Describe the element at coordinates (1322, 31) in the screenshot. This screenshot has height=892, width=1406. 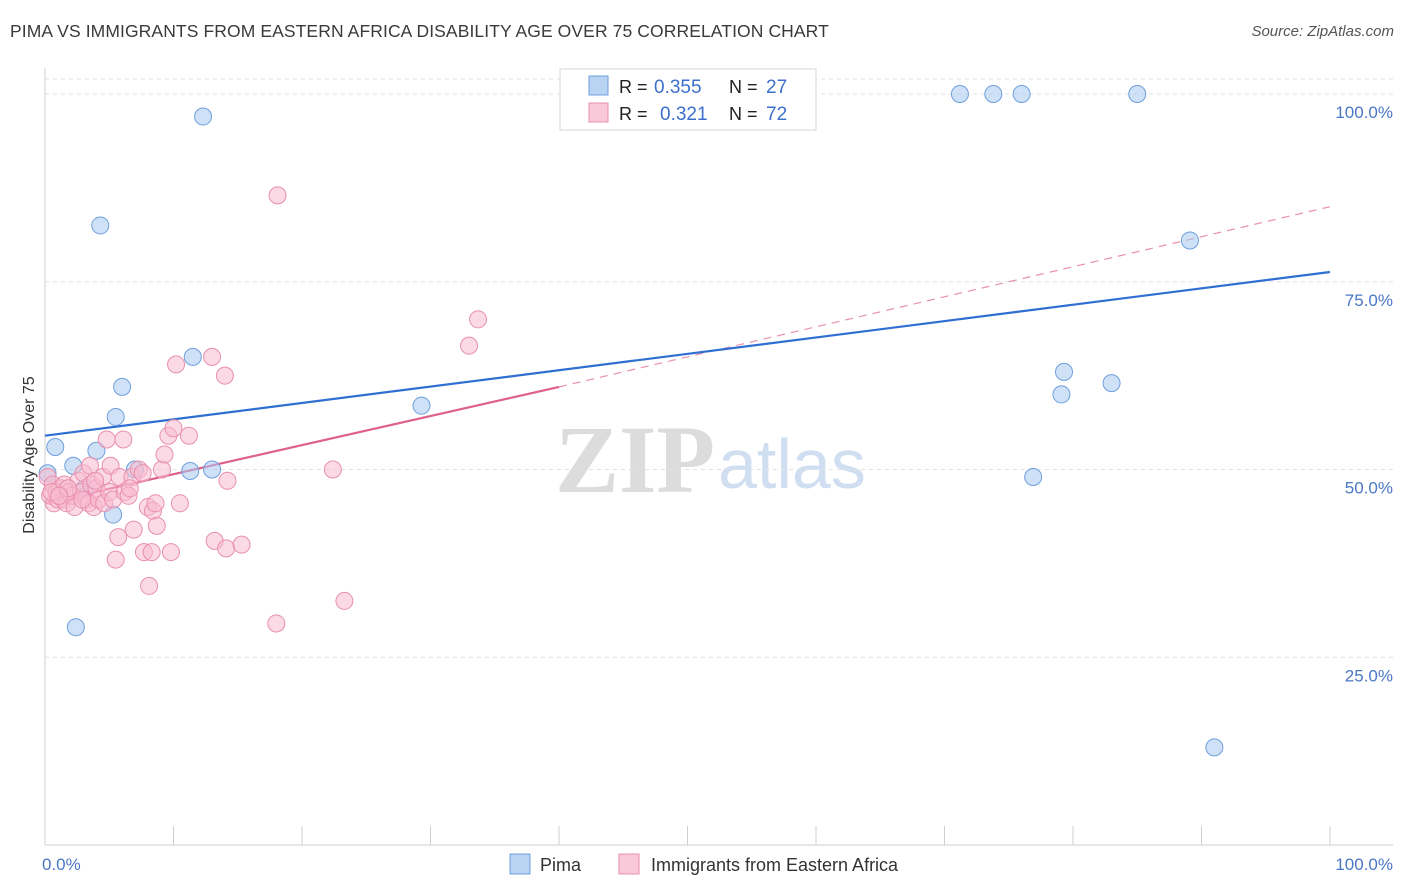
I see `source-label: Source: ZipAtlas.com` at that location.